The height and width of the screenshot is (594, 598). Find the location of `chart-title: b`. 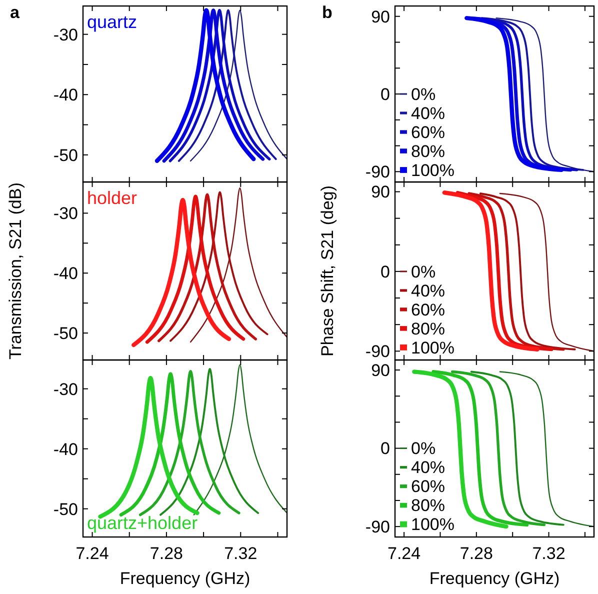

chart-title: b is located at coordinates (327, 12).